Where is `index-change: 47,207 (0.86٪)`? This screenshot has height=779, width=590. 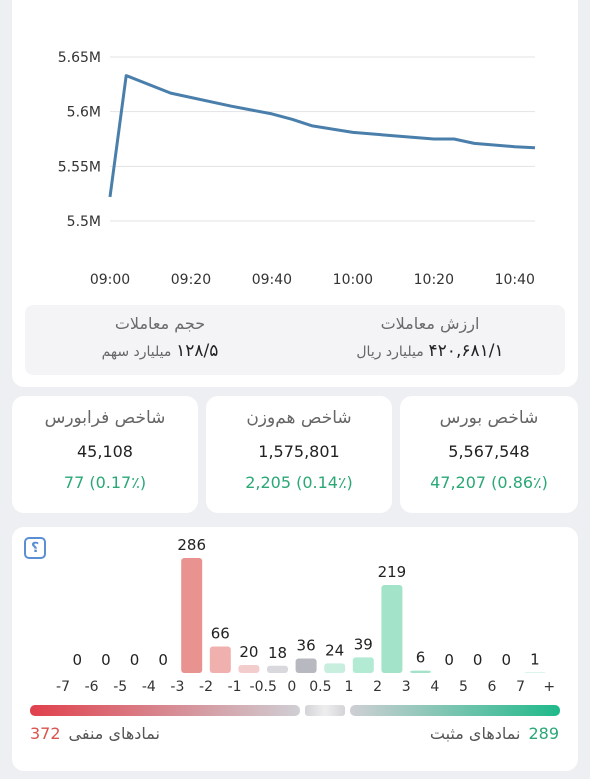 index-change: 47,207 (0.86٪) is located at coordinates (489, 482).